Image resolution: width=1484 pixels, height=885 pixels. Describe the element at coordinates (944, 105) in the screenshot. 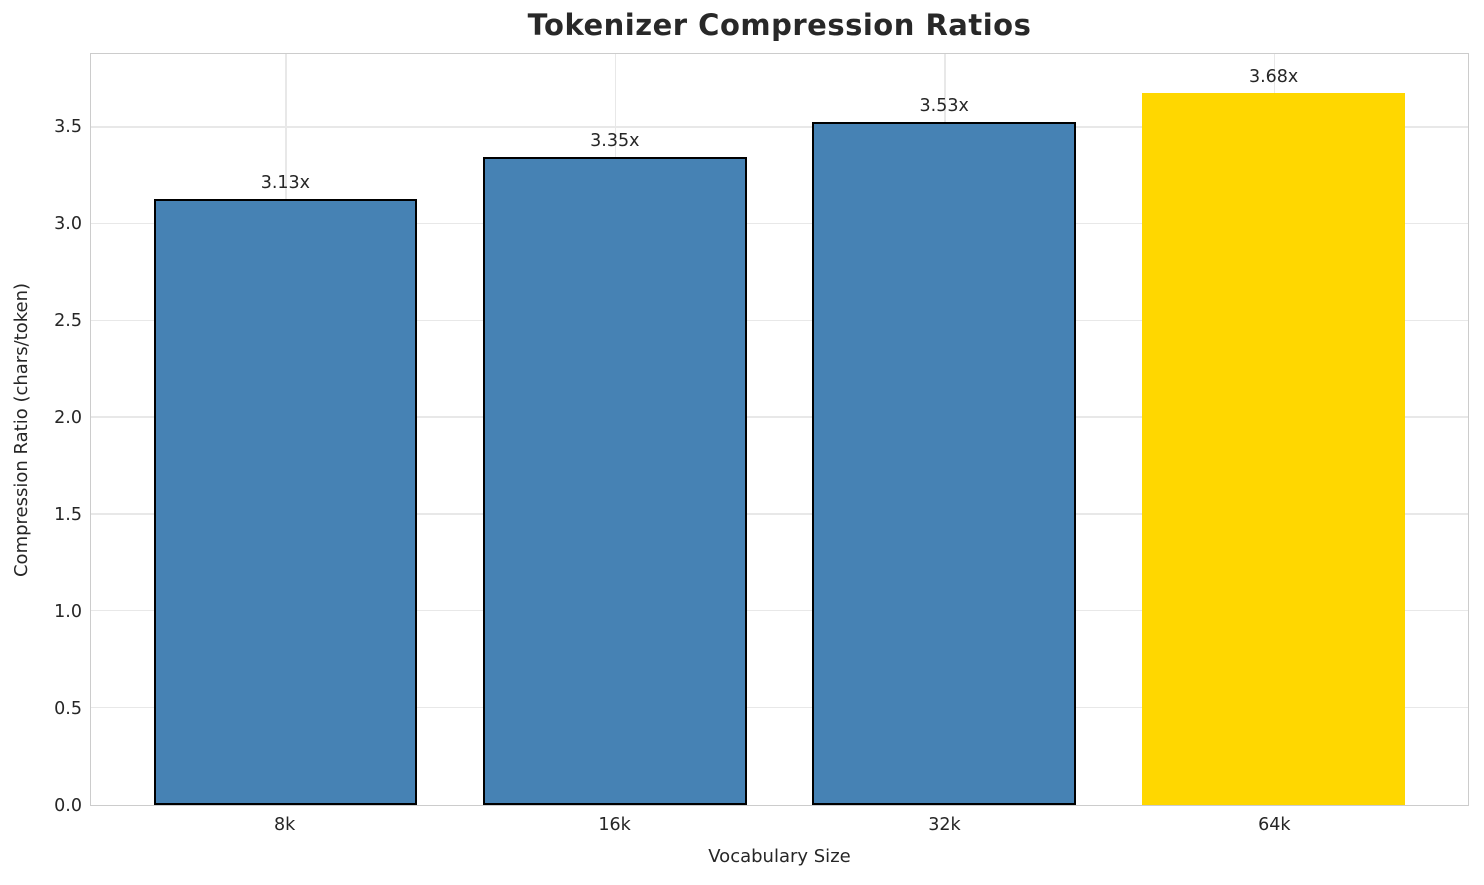

I see `bar-value-label: 3.53x` at that location.